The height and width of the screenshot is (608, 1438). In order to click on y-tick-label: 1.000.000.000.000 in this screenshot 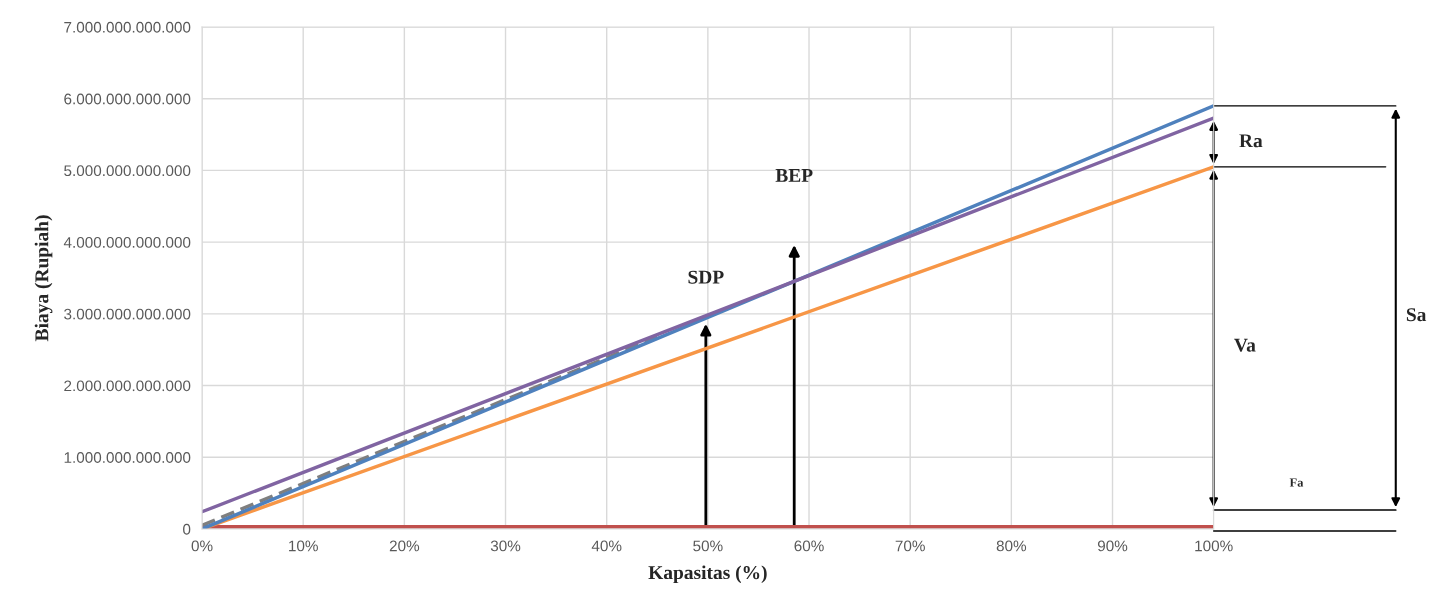, I will do `click(127, 457)`.